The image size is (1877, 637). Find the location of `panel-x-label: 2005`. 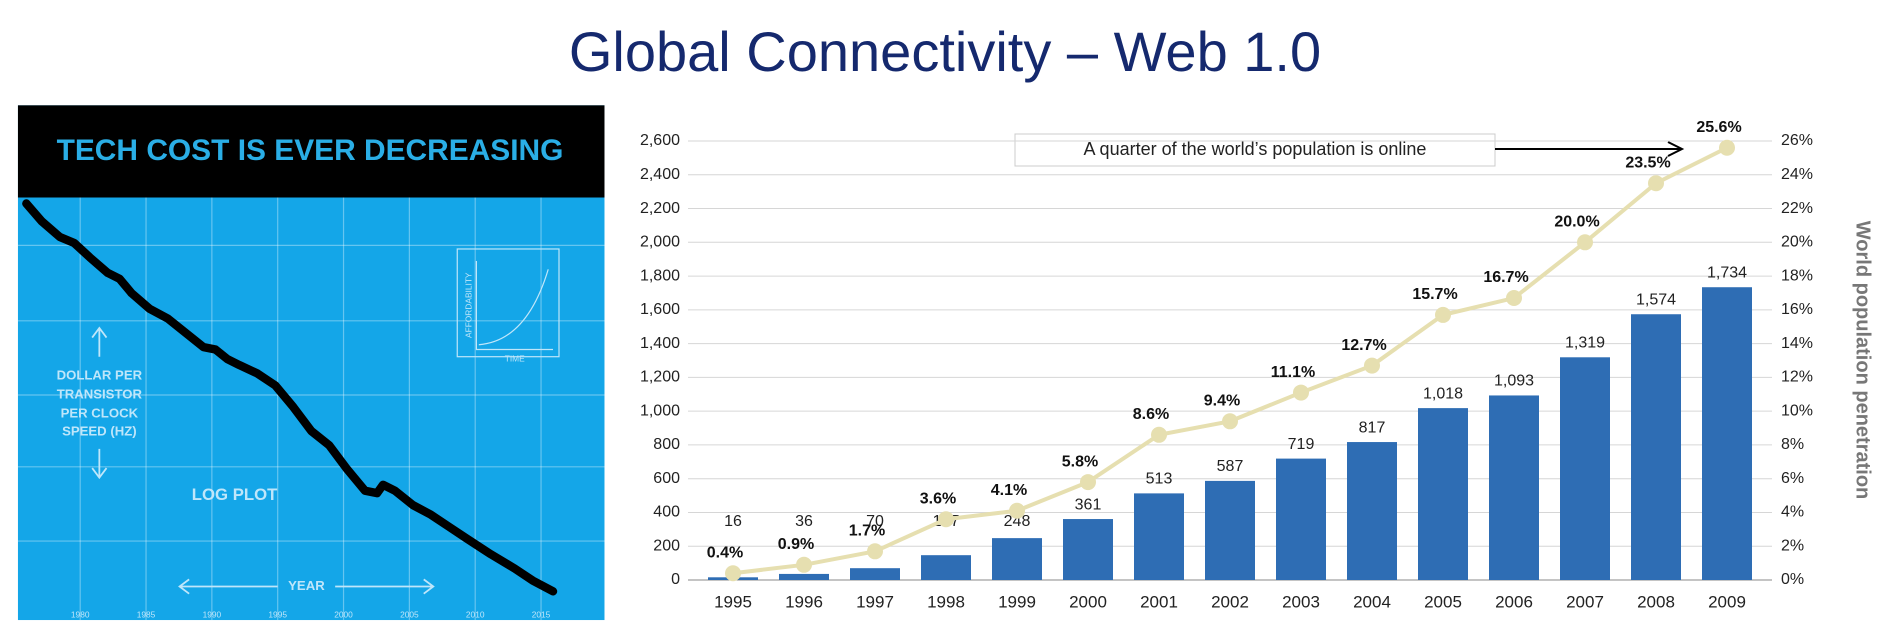

panel-x-label: 2005 is located at coordinates (409, 614).